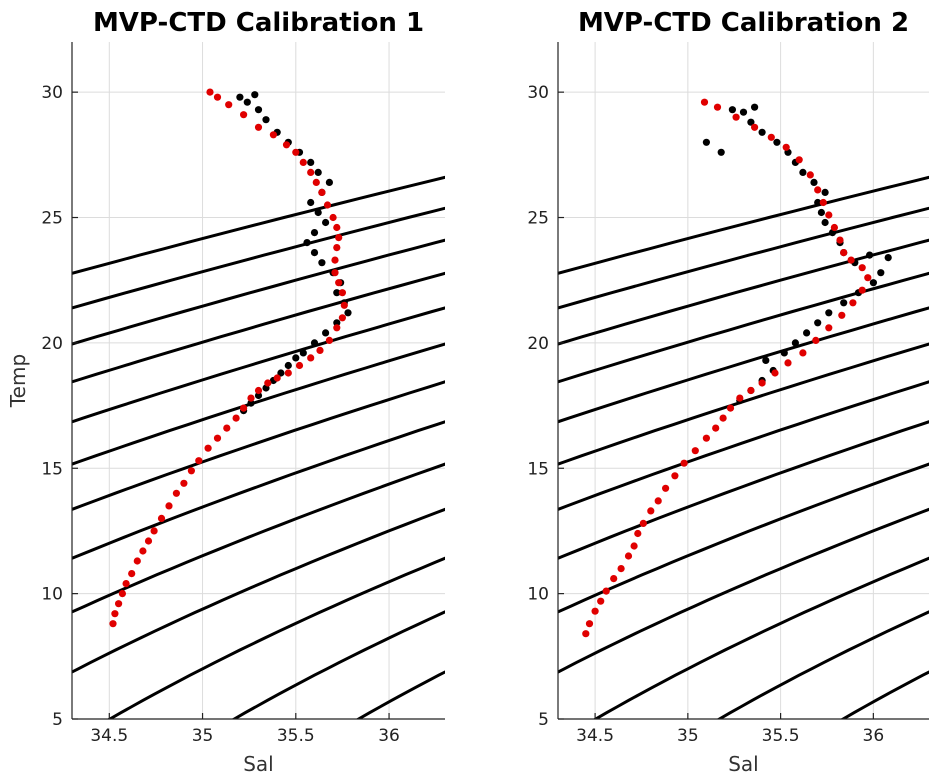 The width and height of the screenshot is (930, 782). Describe the element at coordinates (743, 764) in the screenshot. I see `panel-2-x-axis-label: Sal` at that location.